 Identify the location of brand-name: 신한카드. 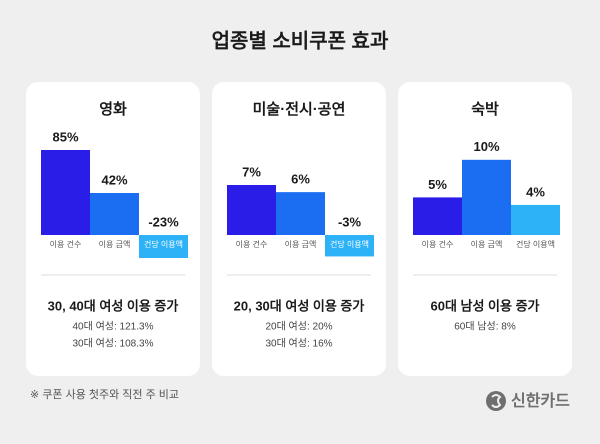
(540, 400).